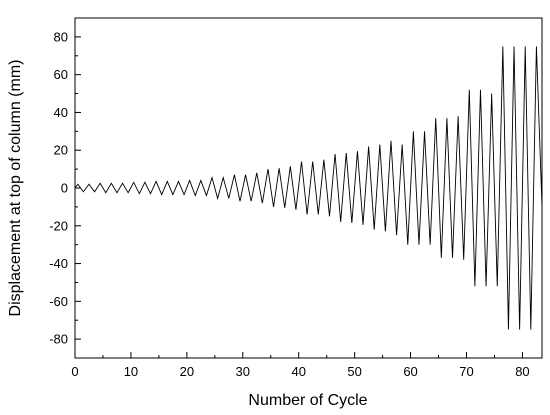  I want to click on y-tick-label: -20, so click(58, 225).